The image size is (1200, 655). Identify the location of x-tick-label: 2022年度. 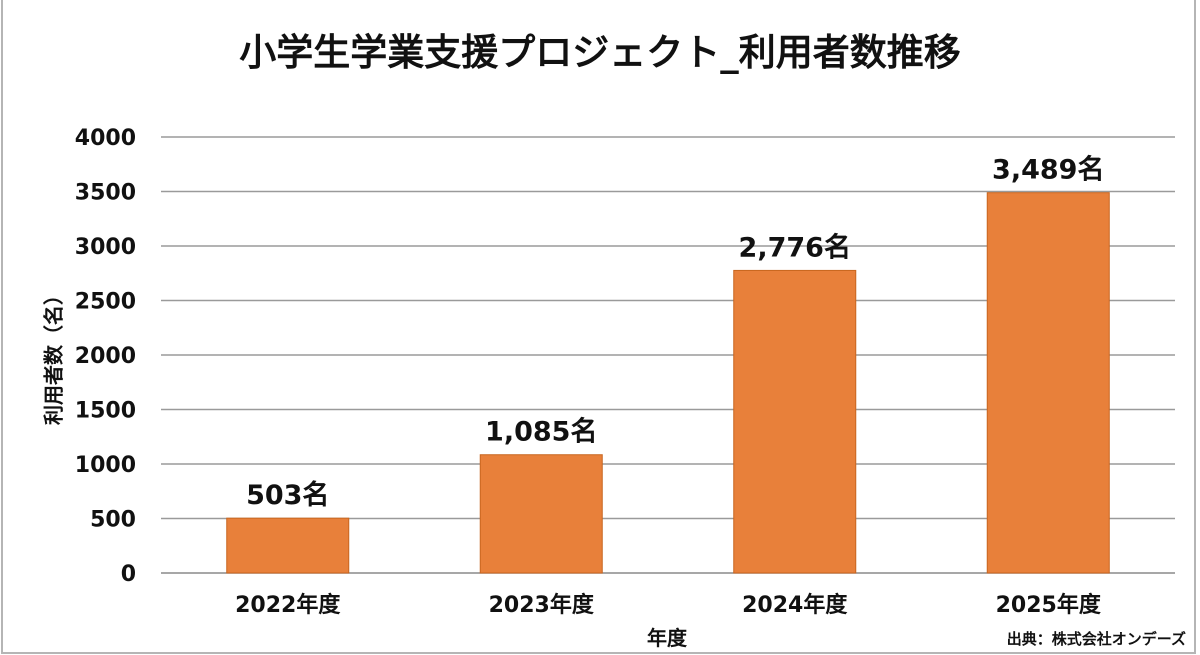
(288, 605).